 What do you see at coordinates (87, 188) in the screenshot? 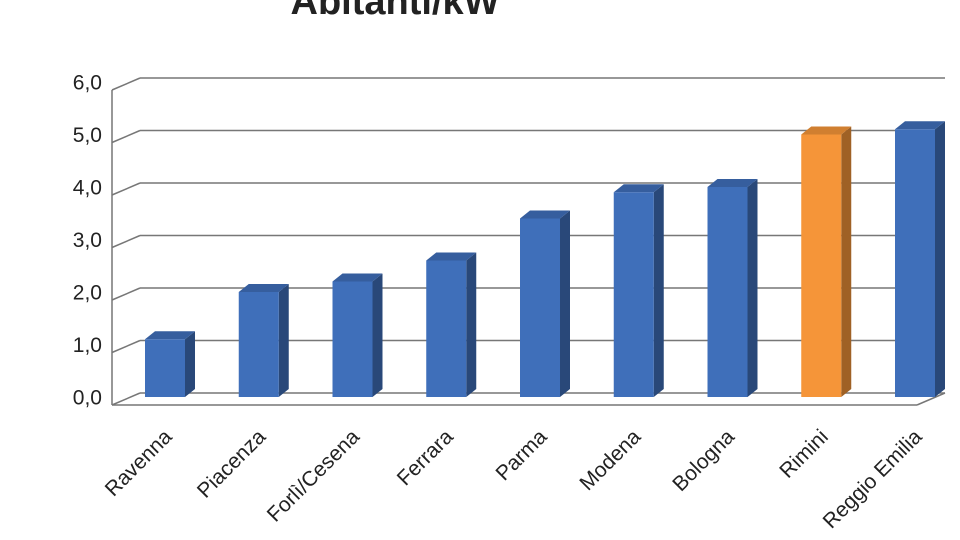
I see `y-tick-label: 4,0` at bounding box center [87, 188].